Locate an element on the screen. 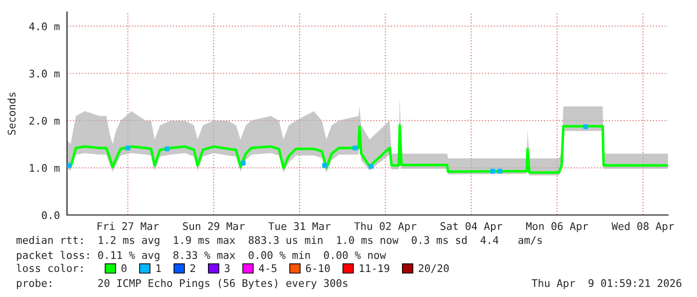 This screenshot has height=297, width=697. text: Thu Apr 9 01:59:21 2026 is located at coordinates (607, 284).